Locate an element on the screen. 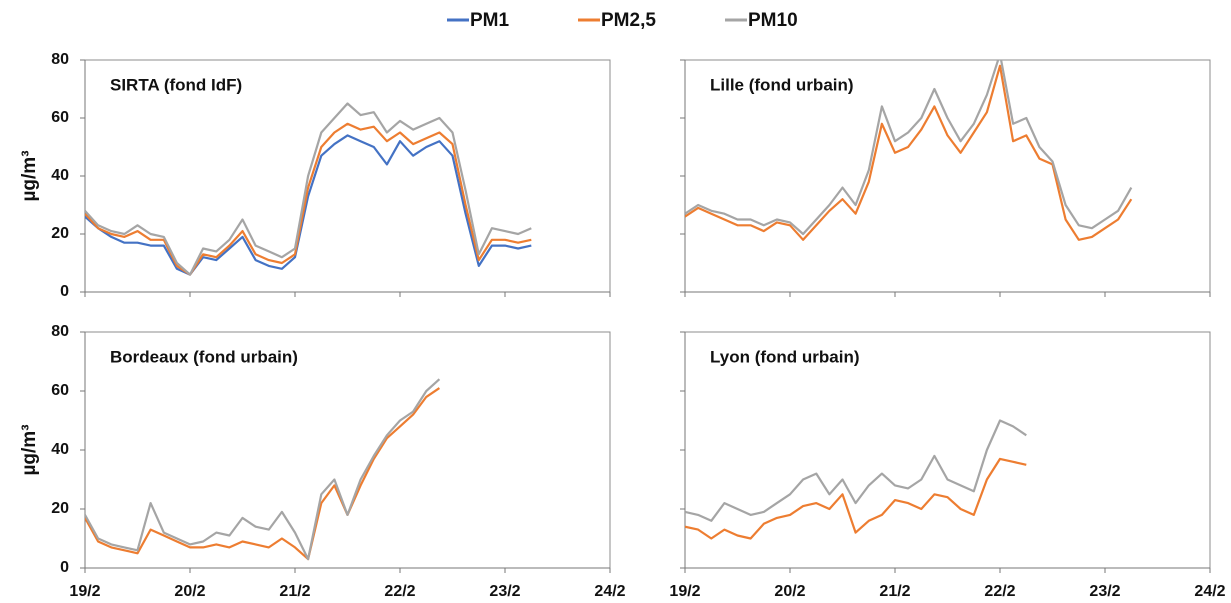  legend-label: PM1 is located at coordinates (490, 20).